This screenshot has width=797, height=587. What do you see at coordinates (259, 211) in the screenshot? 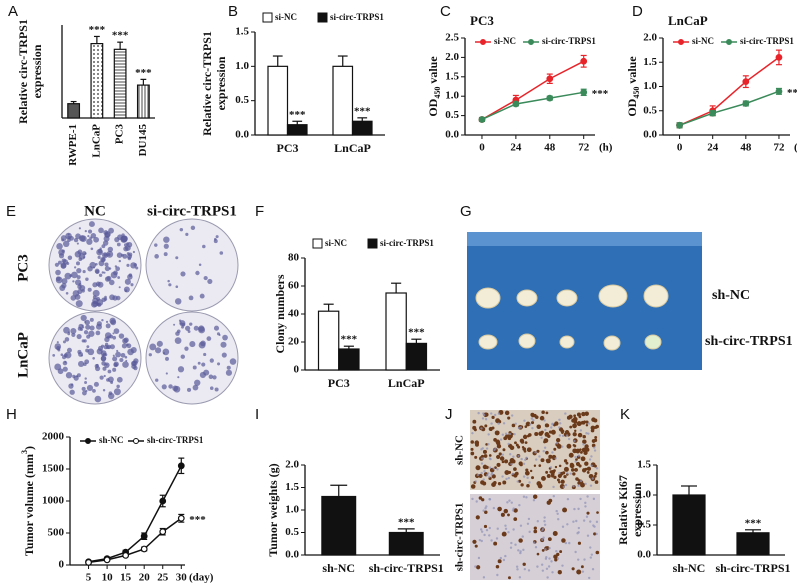
I see `panel-letter: F` at bounding box center [259, 211].